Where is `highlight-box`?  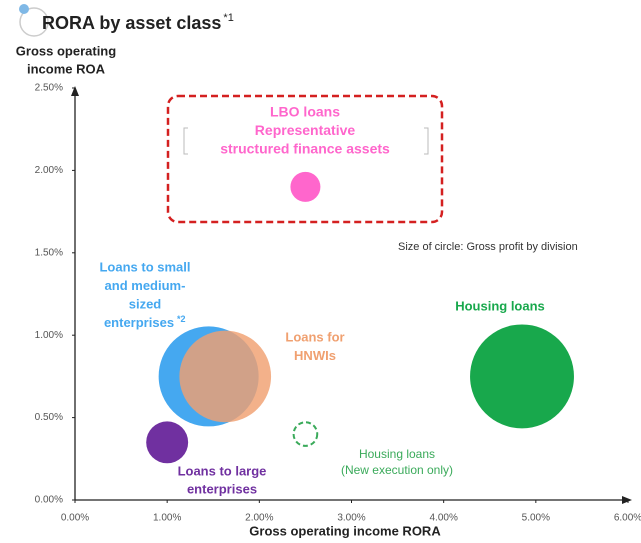
highlight-box is located at coordinates (305, 159).